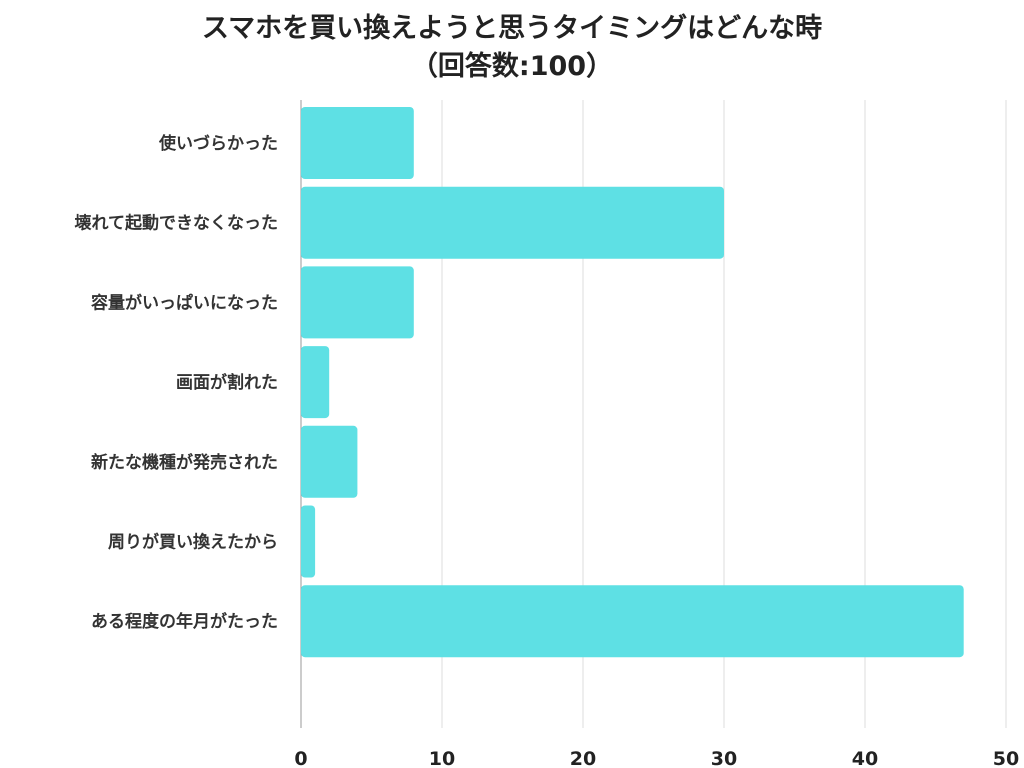 The height and width of the screenshot is (768, 1024). Describe the element at coordinates (512, 28) in the screenshot. I see `chart-title: スマホを買い換えようと思うタイミングはどんな時` at that location.